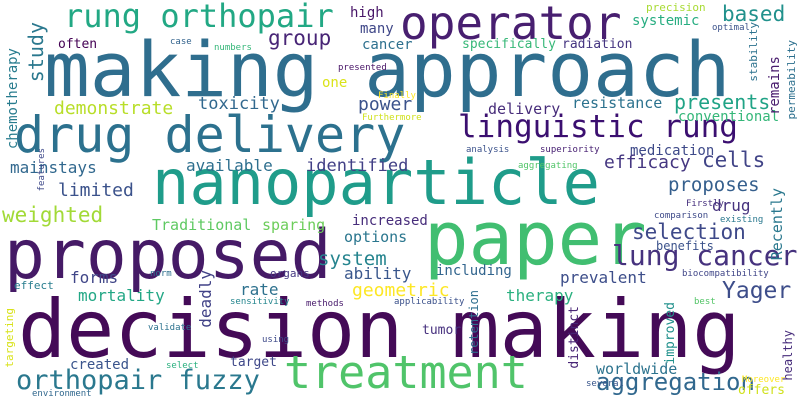 The image size is (800, 400). I want to click on word-using: using, so click(276, 340).